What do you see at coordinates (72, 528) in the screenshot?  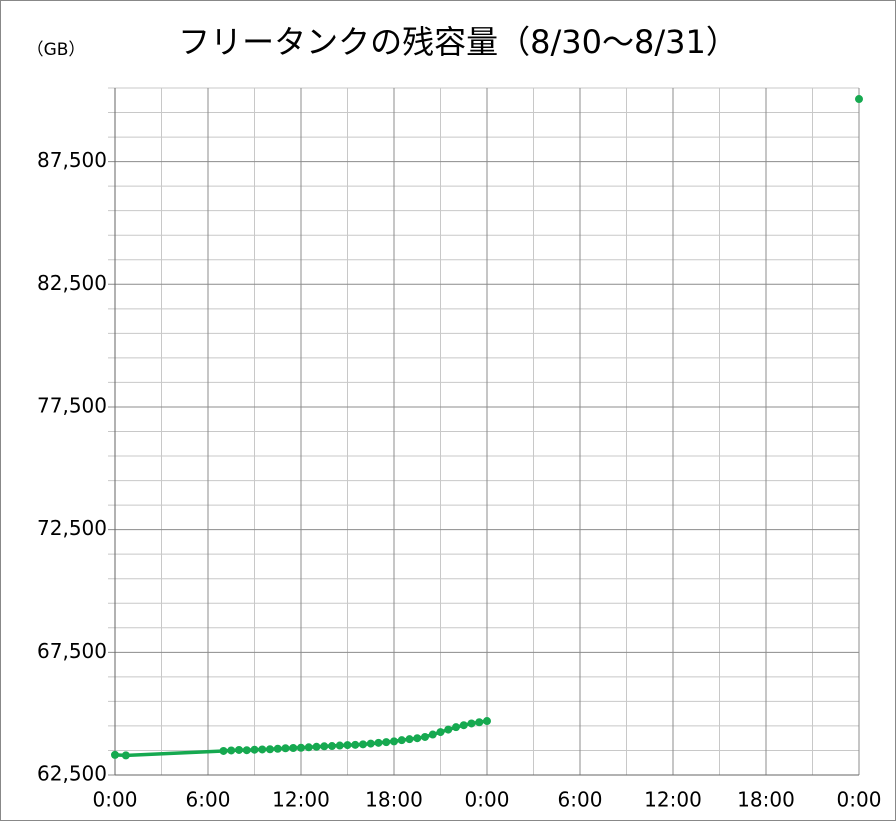 I see `y-tick-label: 72,500` at bounding box center [72, 528].